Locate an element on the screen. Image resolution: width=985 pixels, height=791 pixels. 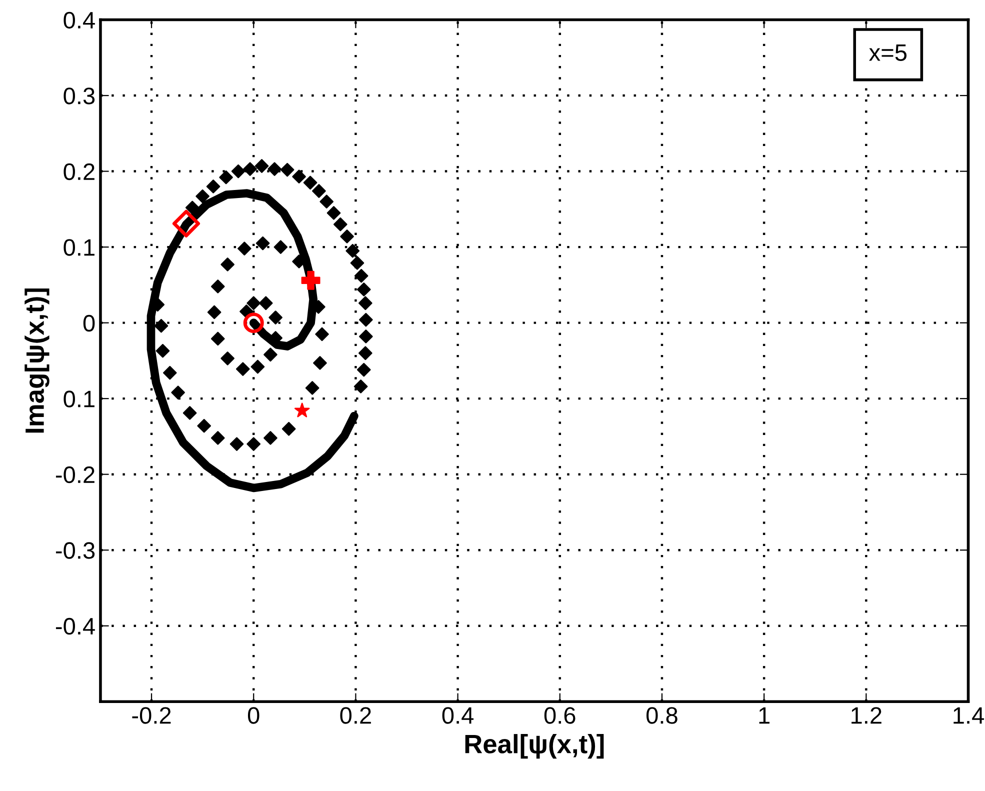
x-tick-label: 1.4 is located at coordinates (969, 715).